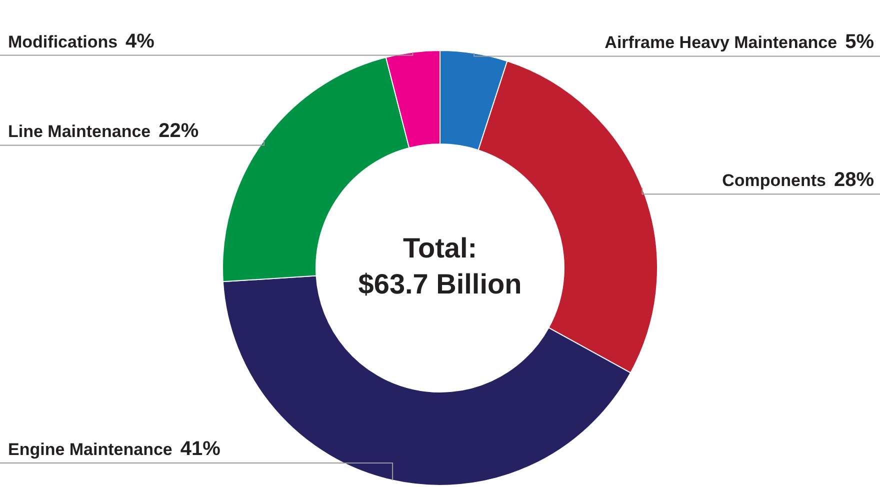 This screenshot has height=487, width=880. I want to click on slice-label: Components, so click(774, 180).